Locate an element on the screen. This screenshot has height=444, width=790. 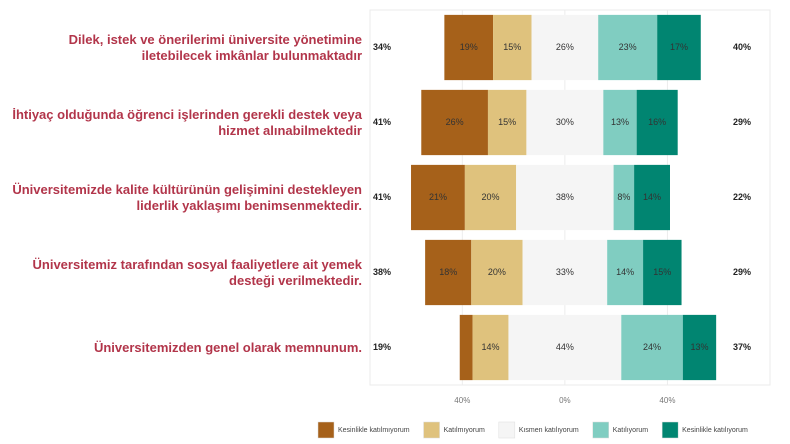
left-total: 38% is located at coordinates (382, 272).